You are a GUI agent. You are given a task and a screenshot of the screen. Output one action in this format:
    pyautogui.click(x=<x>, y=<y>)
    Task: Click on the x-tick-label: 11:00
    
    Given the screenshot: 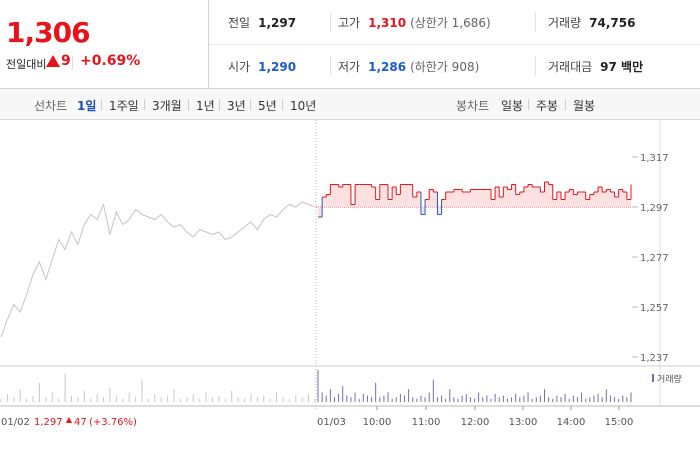 What is the action you would take?
    pyautogui.click(x=426, y=422)
    